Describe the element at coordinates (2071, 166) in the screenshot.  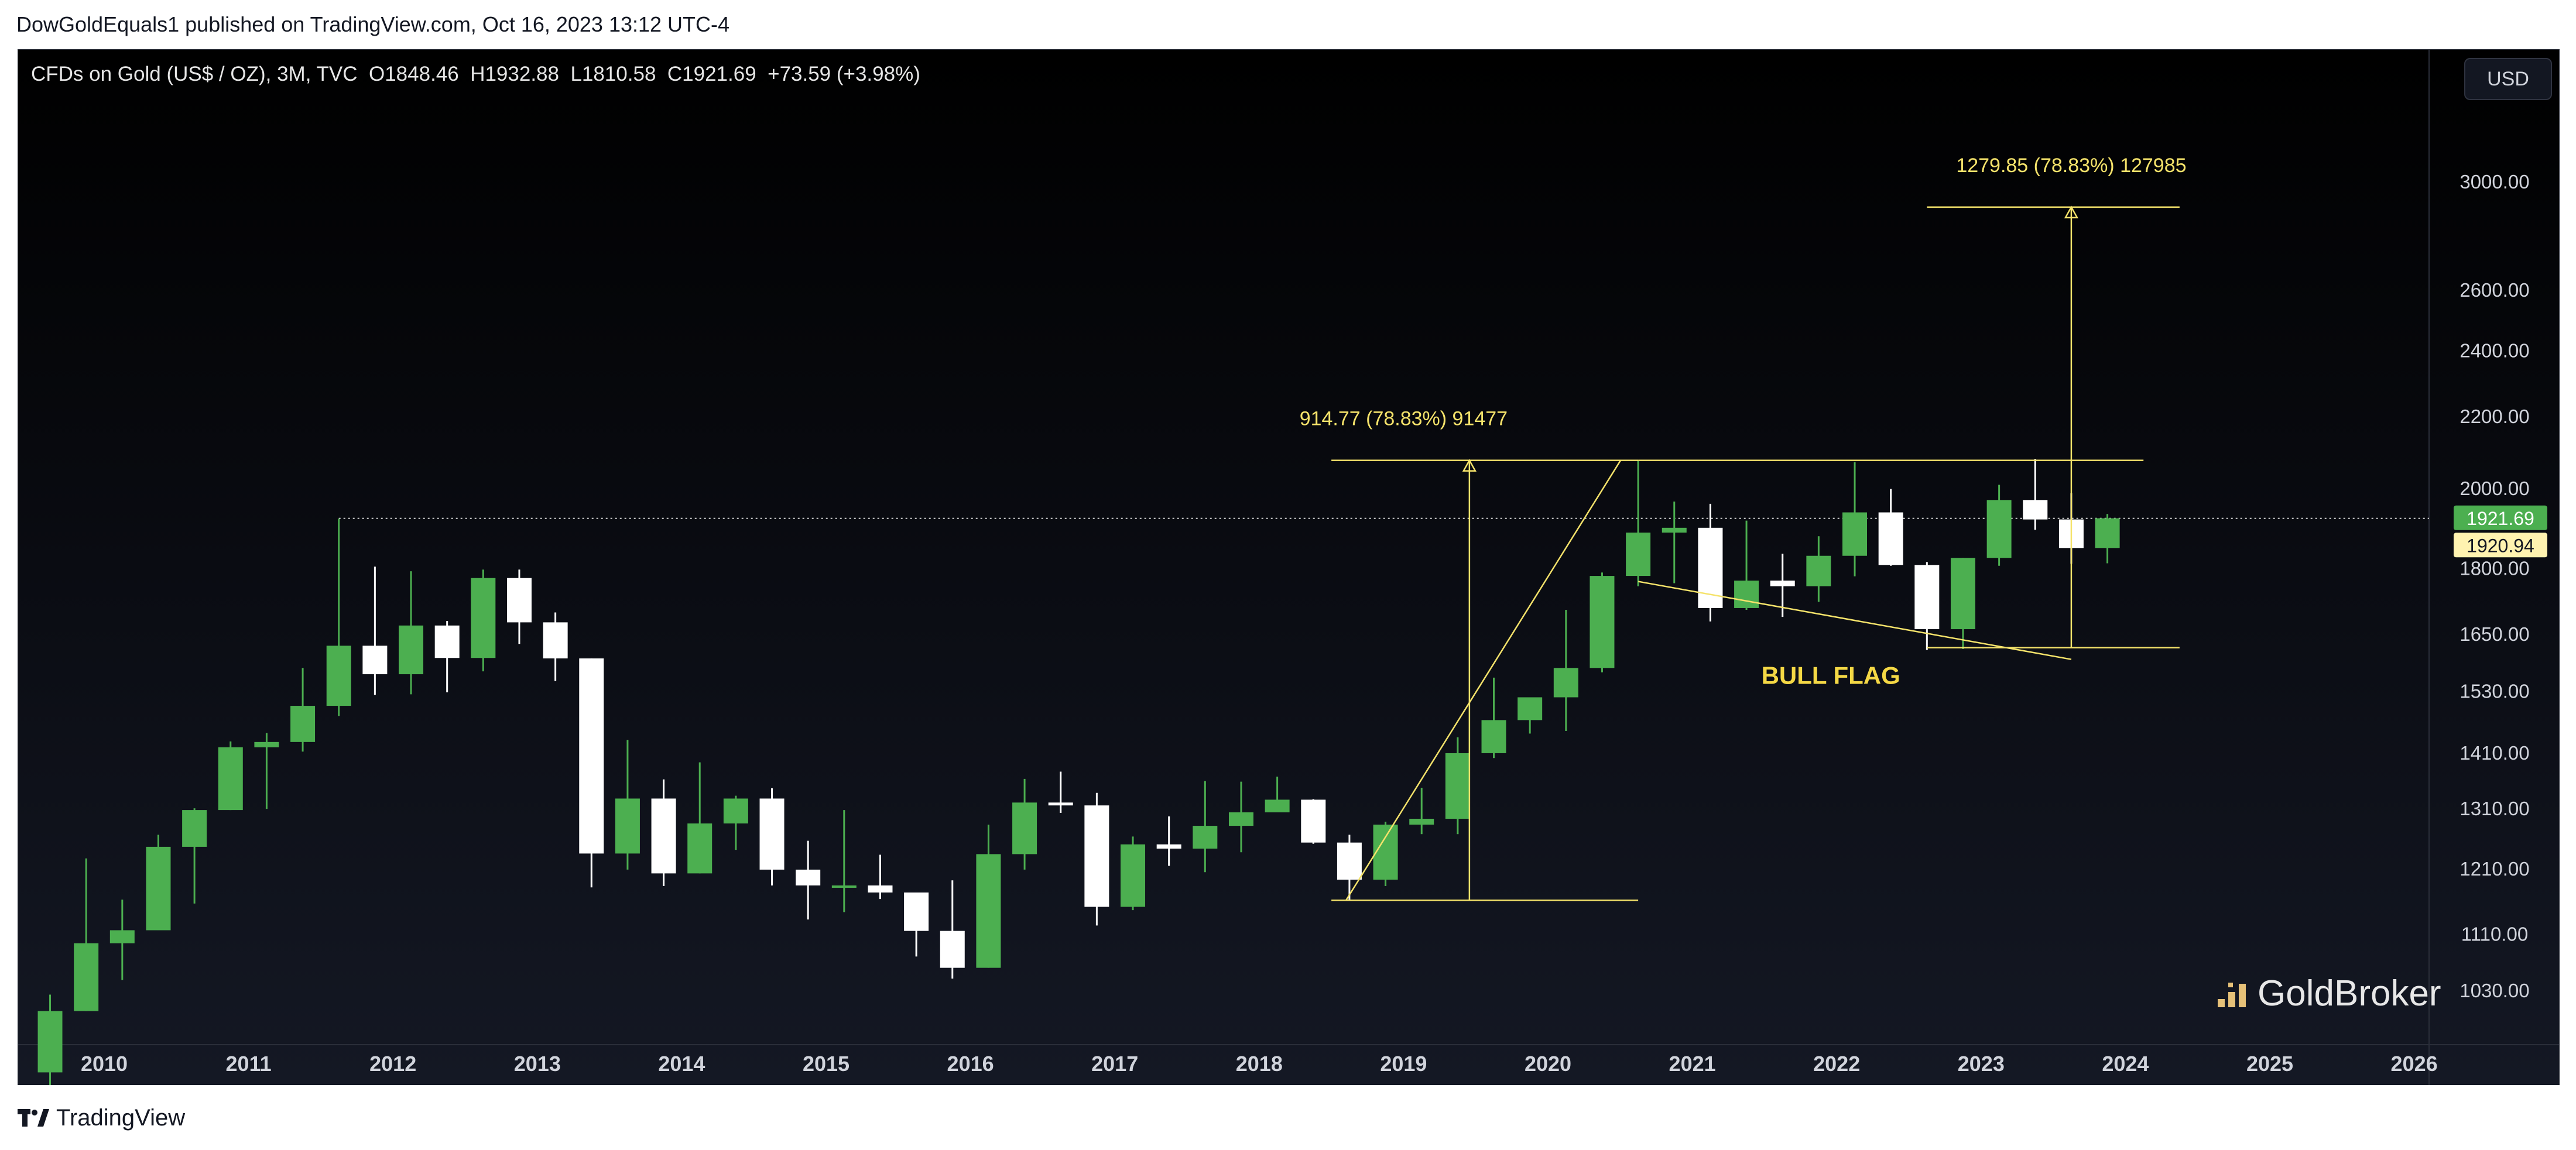
I see `projection-label-2: 1279.85 (78.83%) 127985` at that location.